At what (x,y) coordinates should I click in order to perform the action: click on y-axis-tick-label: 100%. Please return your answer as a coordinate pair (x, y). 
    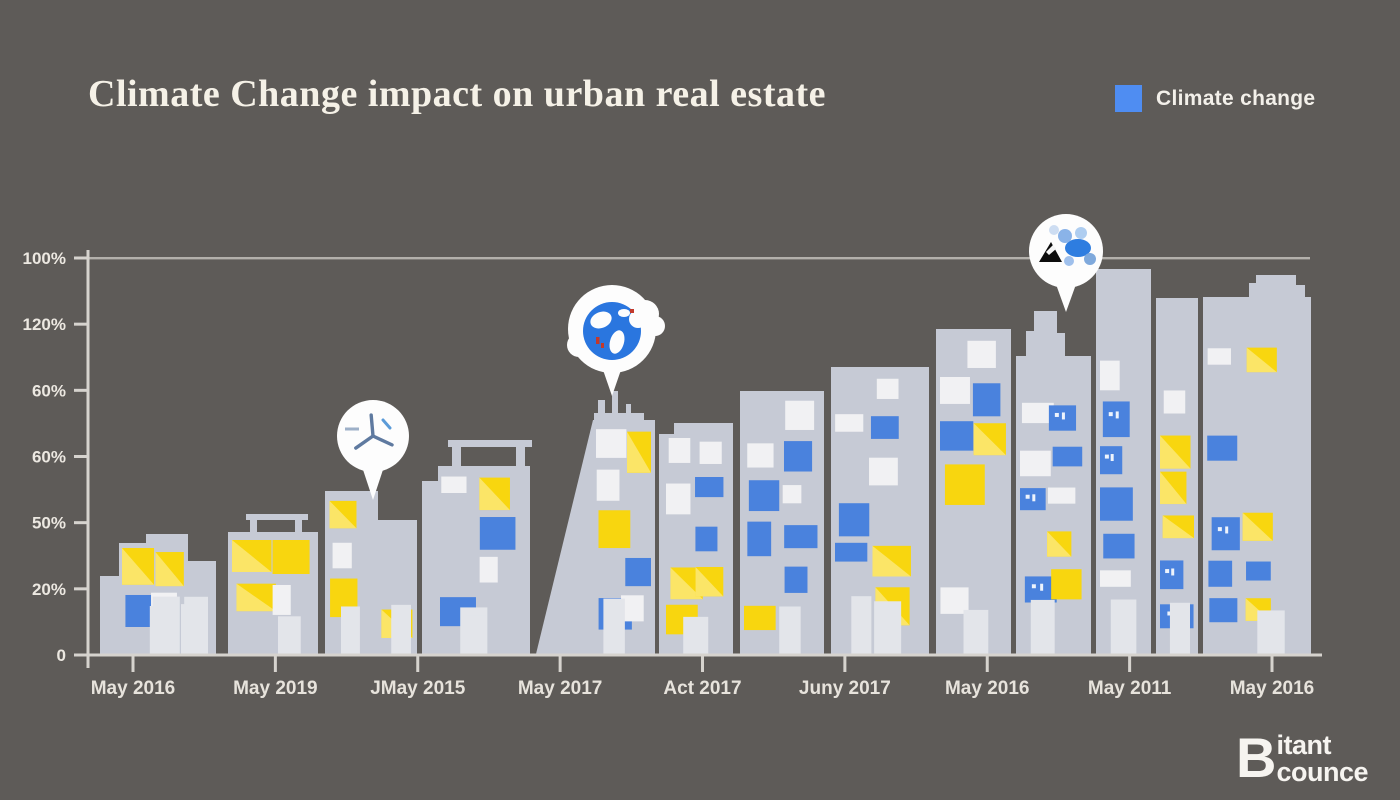
    Looking at the image, I should click on (44, 258).